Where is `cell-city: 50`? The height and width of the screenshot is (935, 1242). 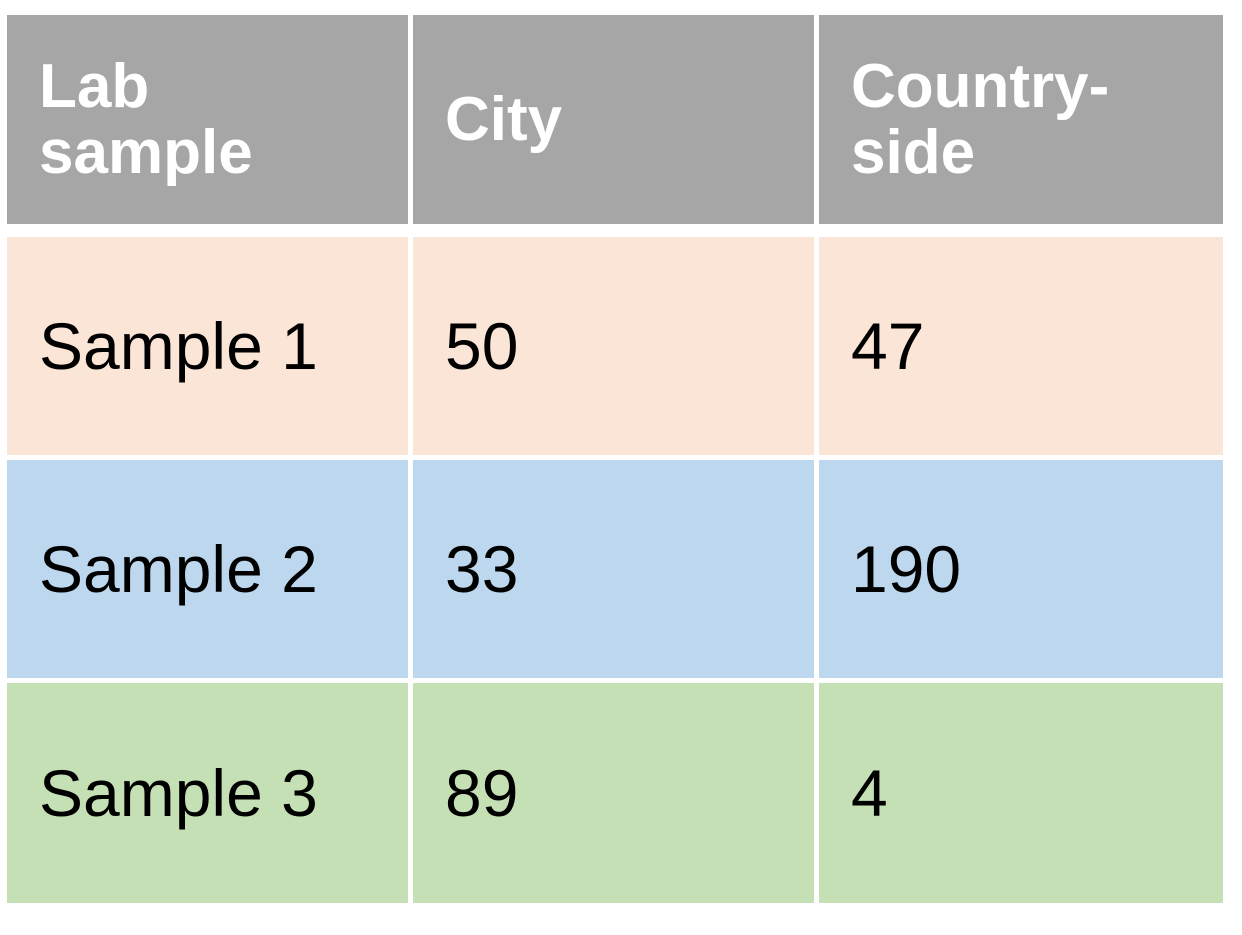 cell-city: 50 is located at coordinates (616, 348).